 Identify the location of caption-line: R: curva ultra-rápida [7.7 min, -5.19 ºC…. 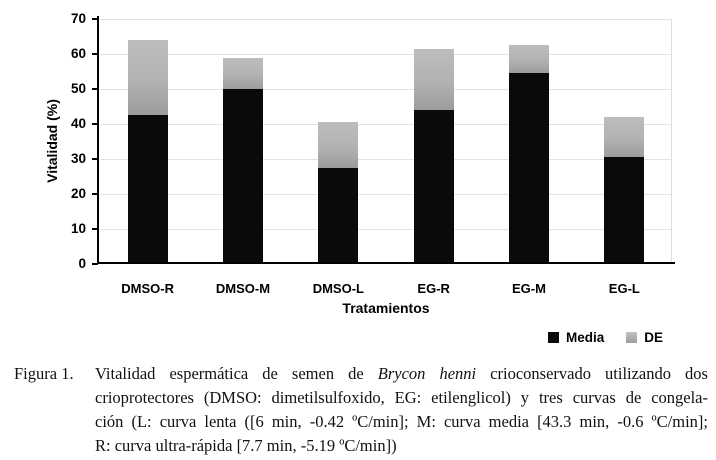
(401, 446).